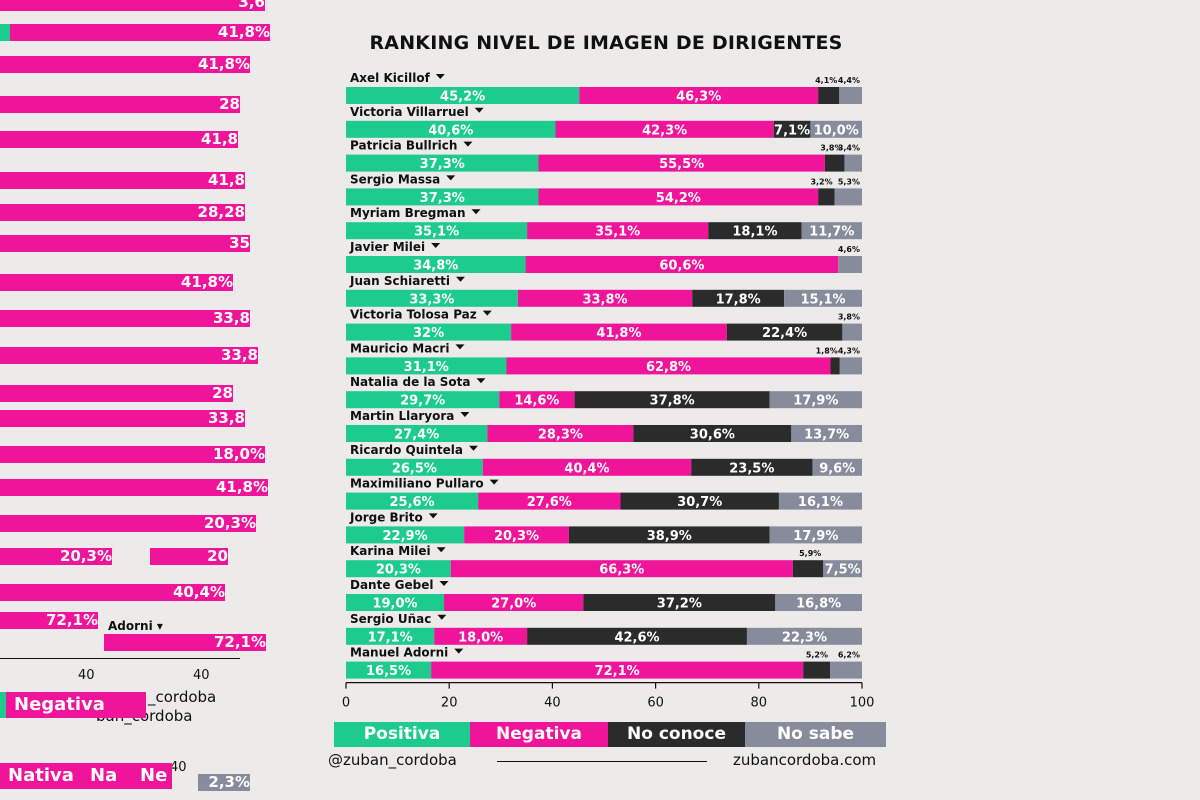 Image resolution: width=1200 pixels, height=800 pixels. What do you see at coordinates (413, 315) in the screenshot?
I see `row-label: Victoria Tolosa Paz` at bounding box center [413, 315].